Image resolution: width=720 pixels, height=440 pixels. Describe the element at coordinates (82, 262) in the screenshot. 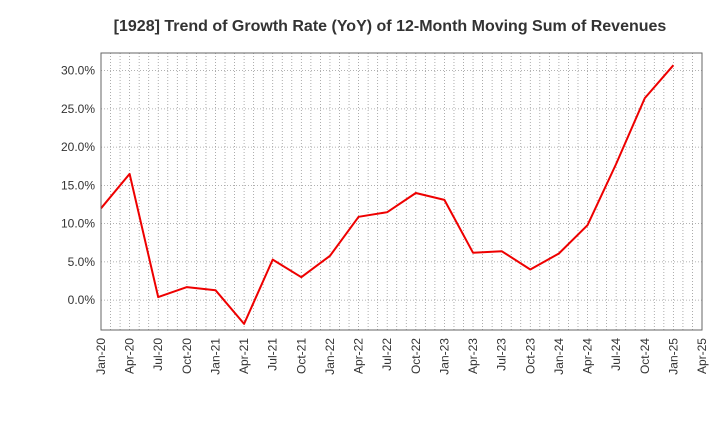

I see `y-tick-label: 5.0%` at that location.